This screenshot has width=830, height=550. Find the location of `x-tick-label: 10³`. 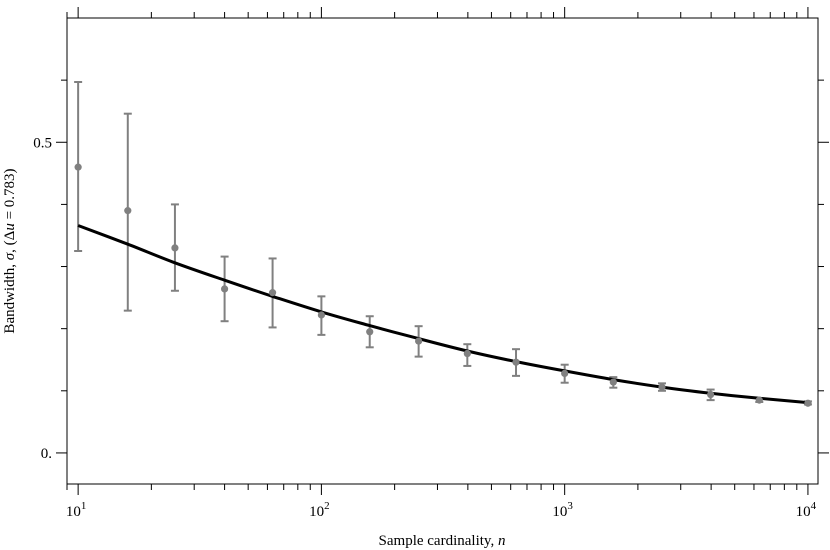

x-tick-label: 10³ is located at coordinates (562, 510).